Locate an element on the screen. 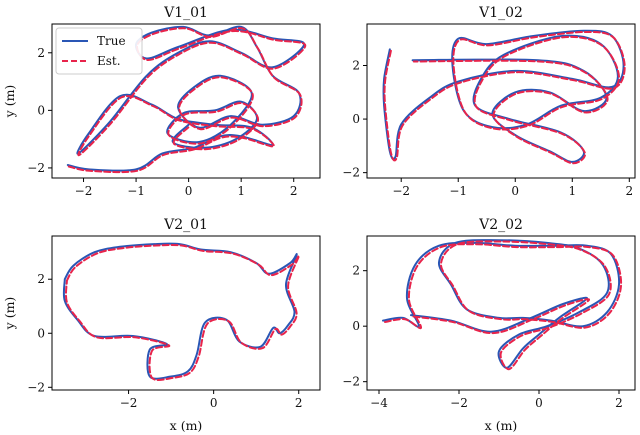 The height and width of the screenshot is (435, 640). panel-title: V2_02 is located at coordinates (500, 225).